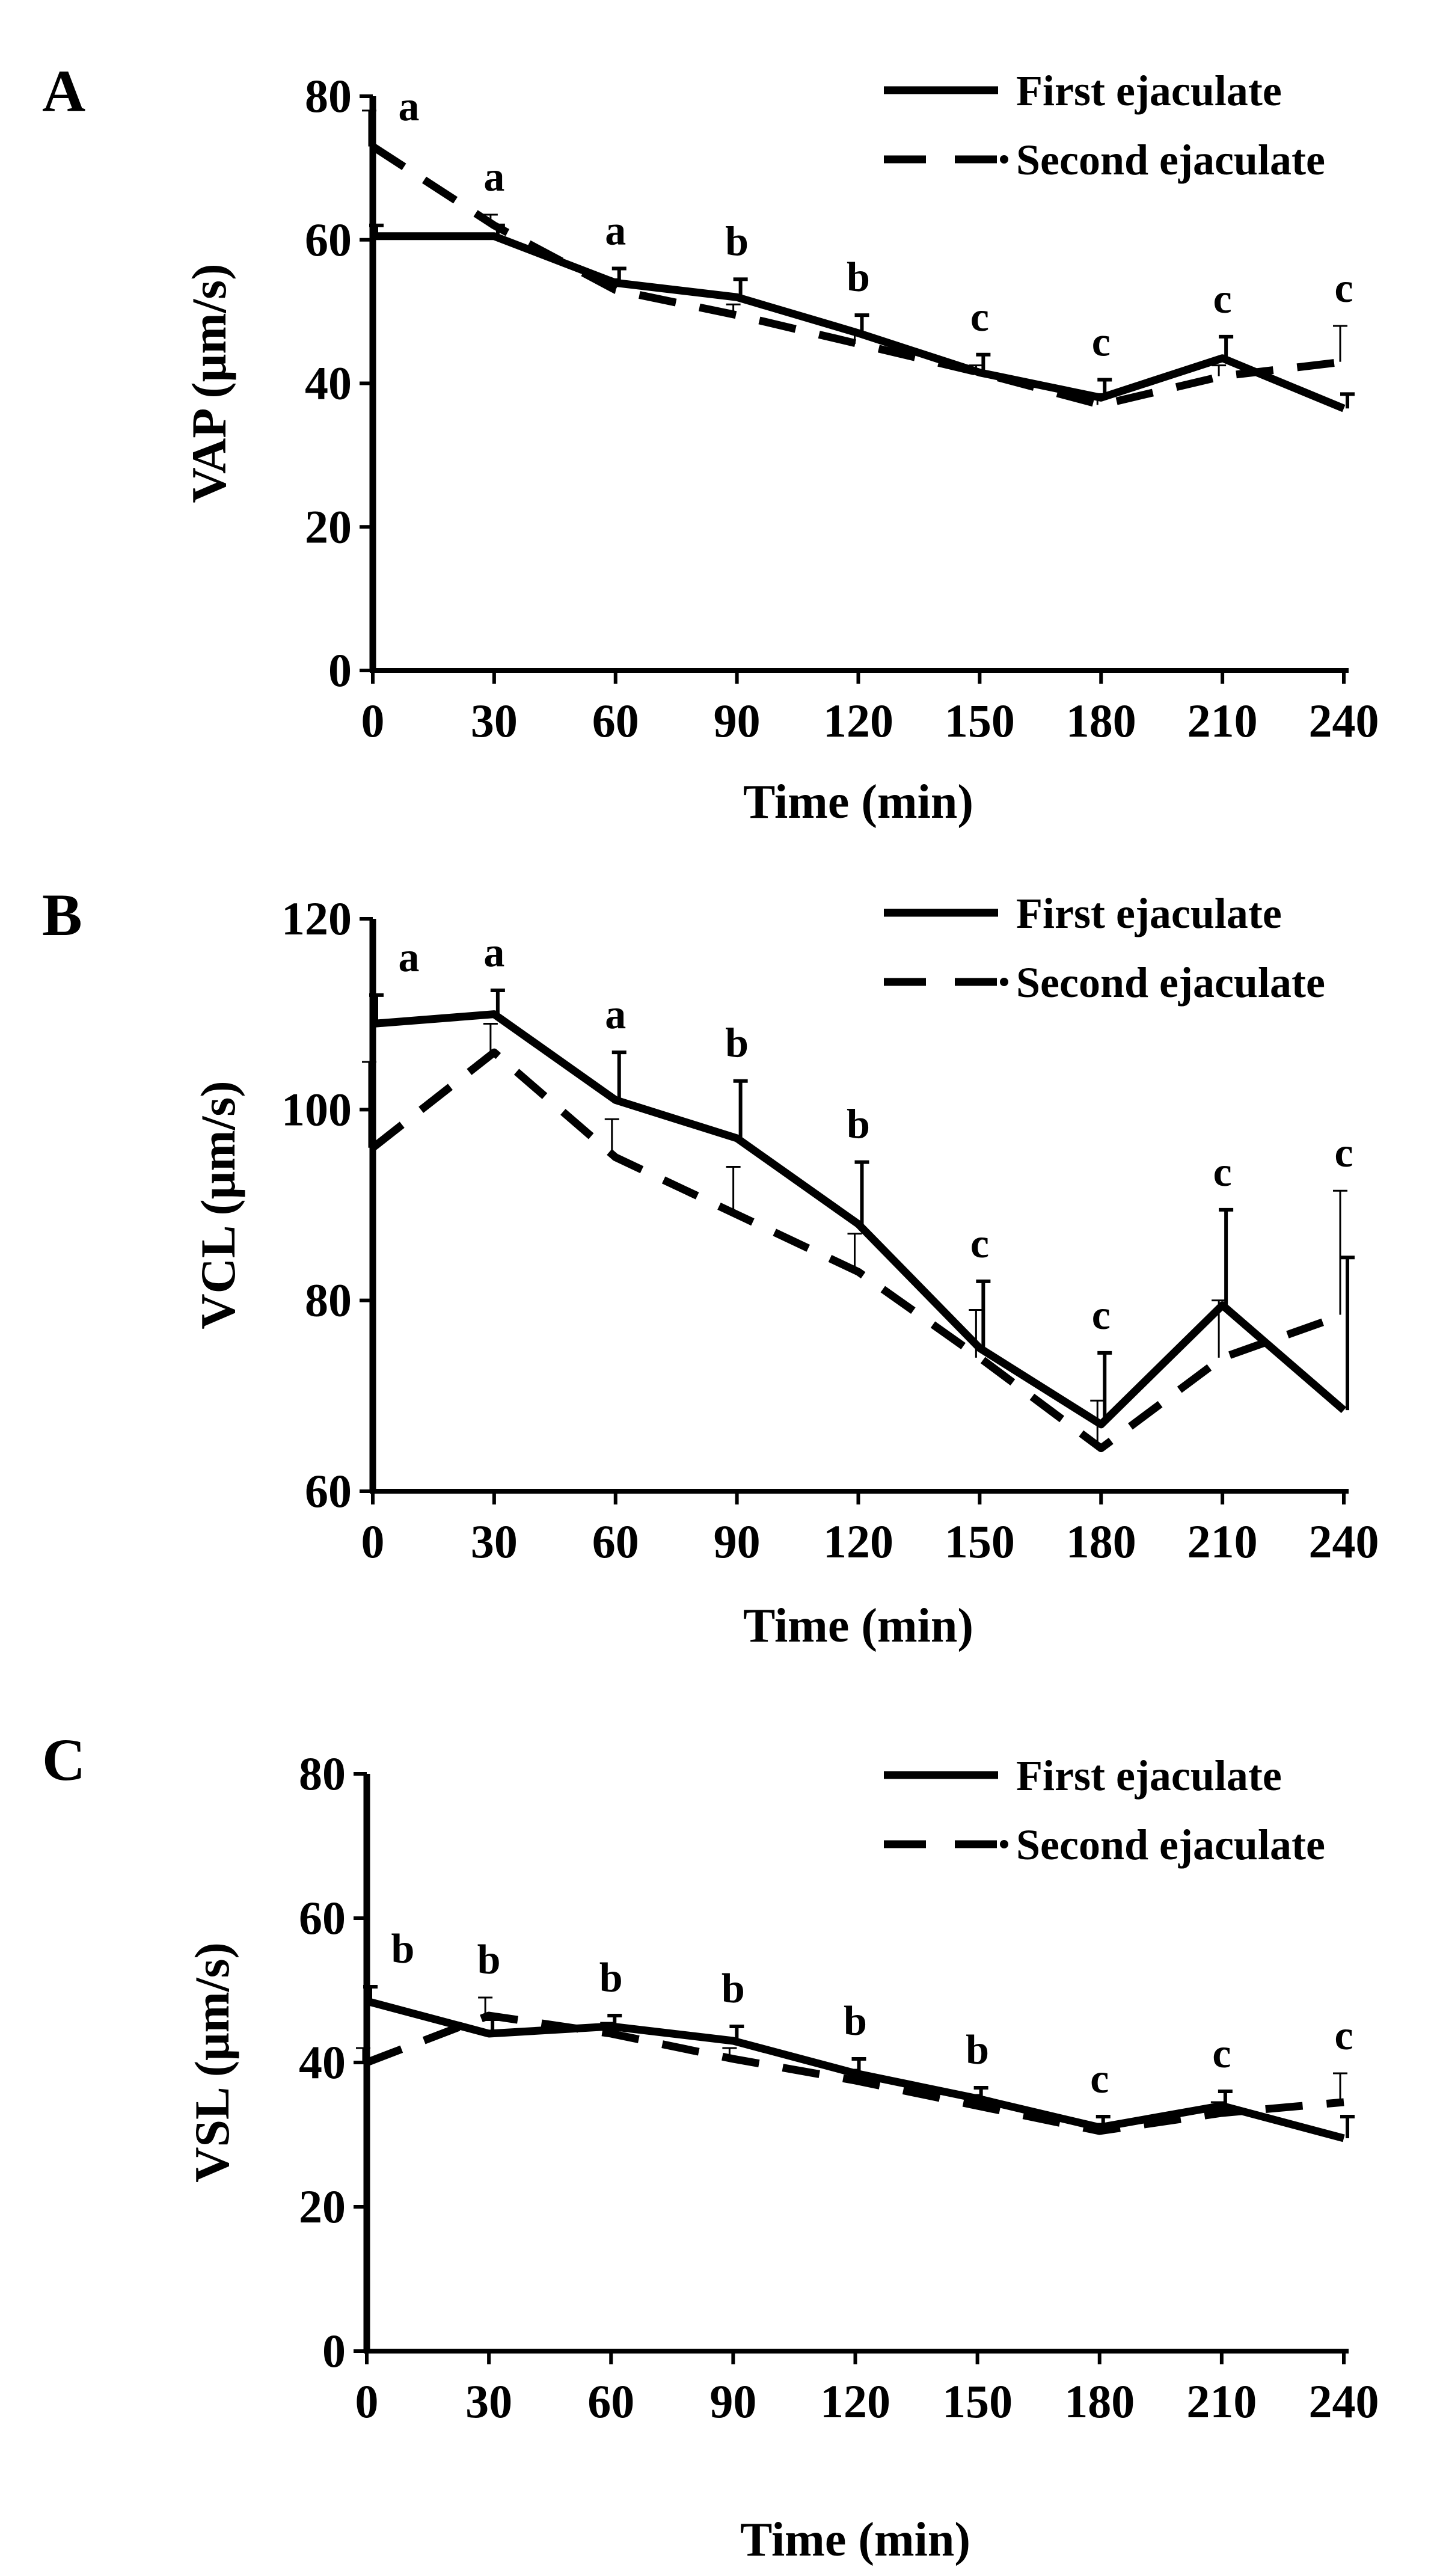  I want to click on panel-label: C, so click(63, 1759).